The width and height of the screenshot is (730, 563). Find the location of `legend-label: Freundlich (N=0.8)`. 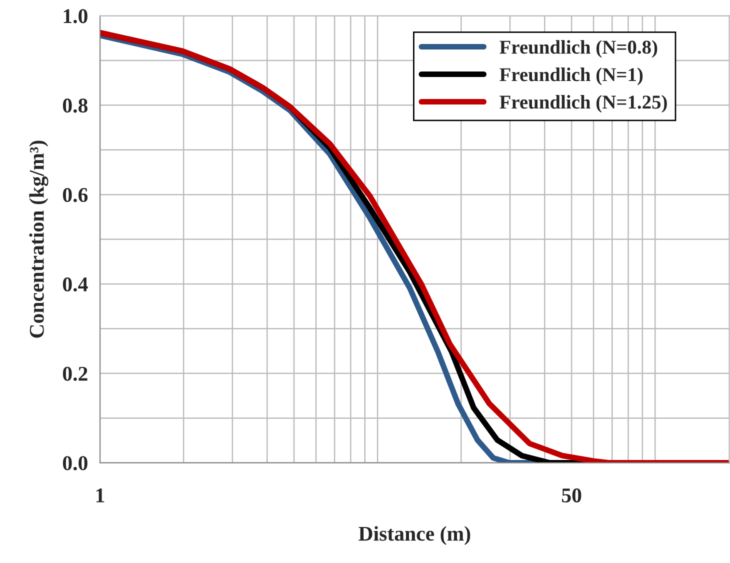

legend-label: Freundlich (N=0.8) is located at coordinates (579, 49).